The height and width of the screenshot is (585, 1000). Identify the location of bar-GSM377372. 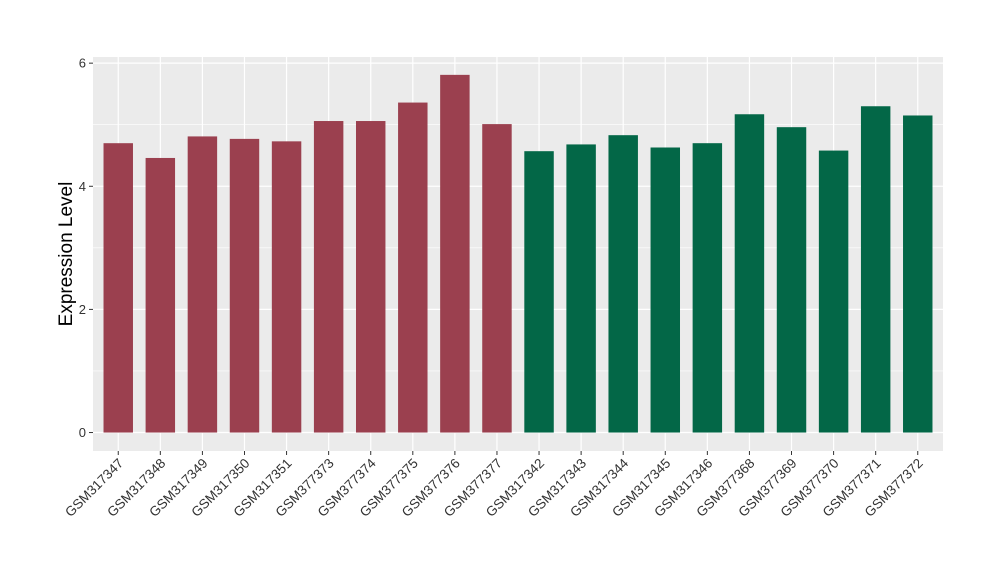
(918, 274).